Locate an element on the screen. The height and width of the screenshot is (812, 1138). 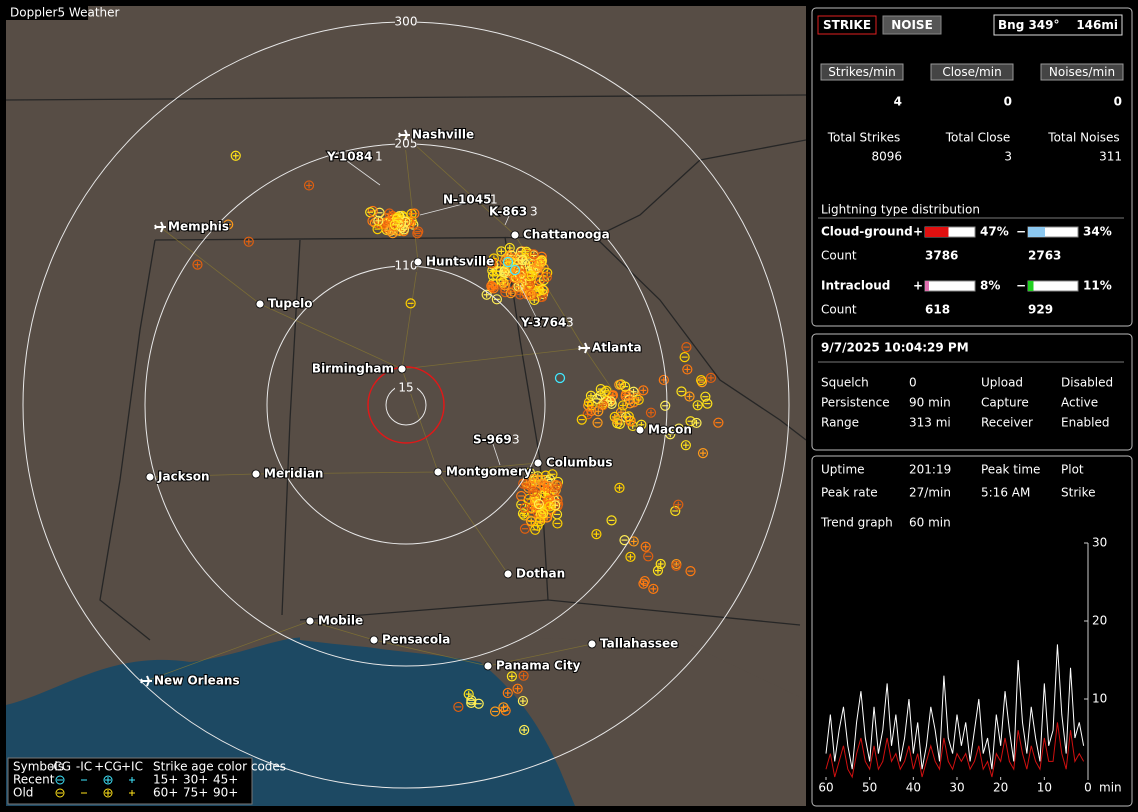
total-label: Total Close is located at coordinates (978, 138).